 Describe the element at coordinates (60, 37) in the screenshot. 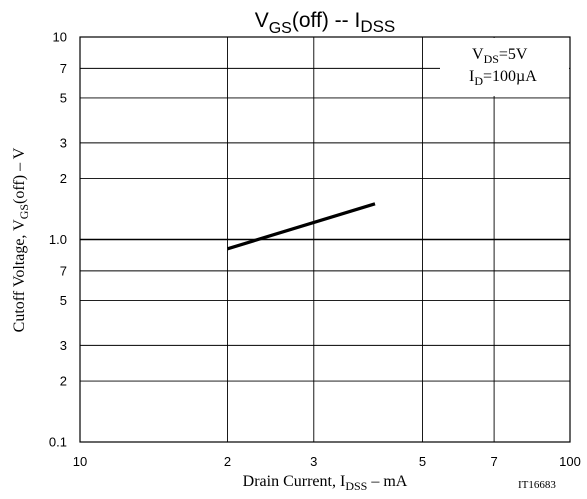

I see `y-tick-label: 10` at that location.